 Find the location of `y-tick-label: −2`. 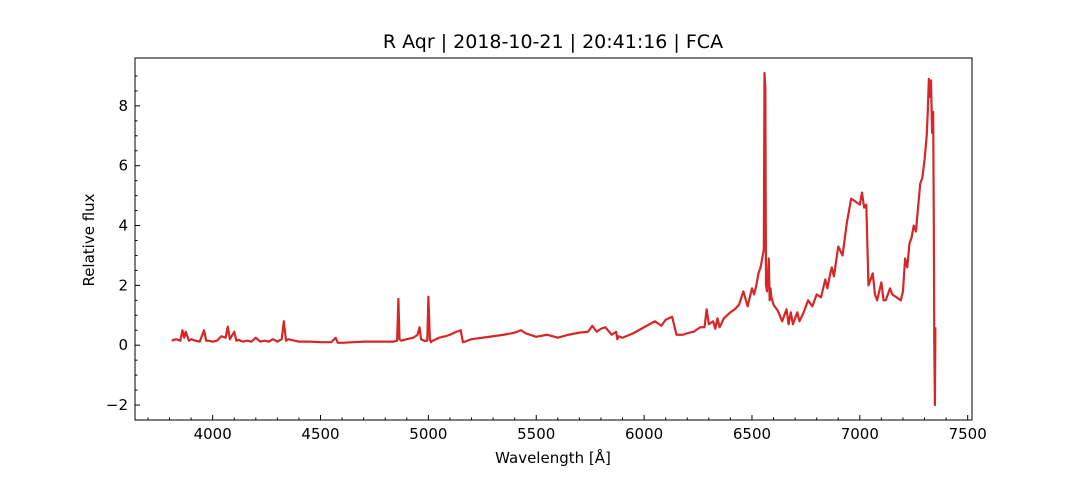

y-tick-label: −2 is located at coordinates (117, 405).